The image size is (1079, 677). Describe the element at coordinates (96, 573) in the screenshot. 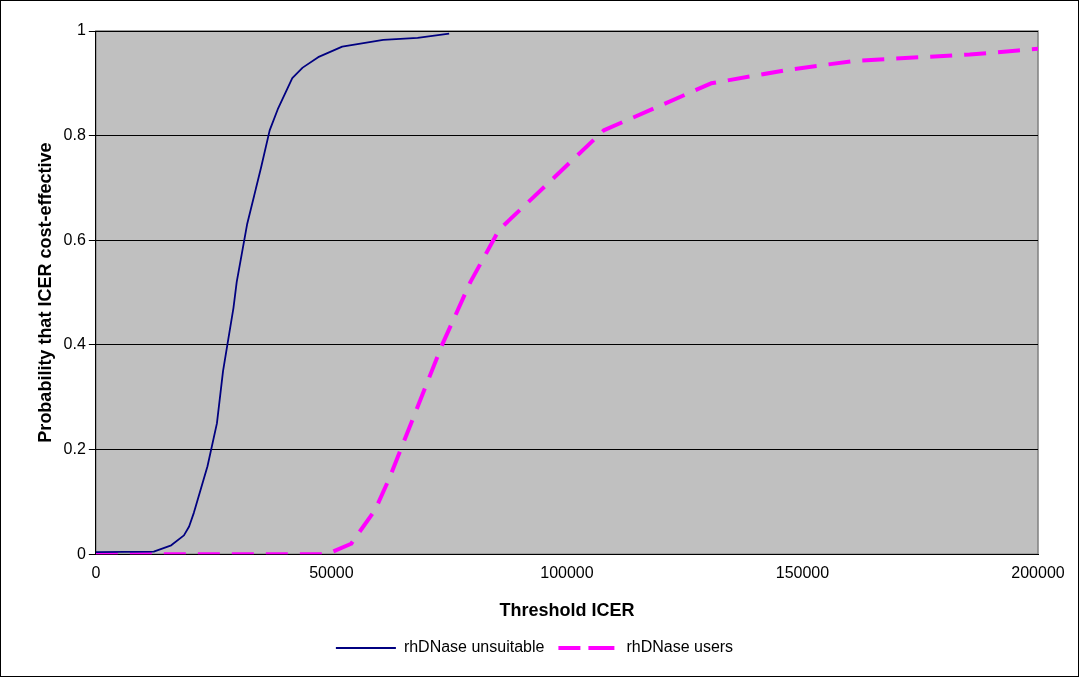

I see `x-tick-label: 0` at that location.